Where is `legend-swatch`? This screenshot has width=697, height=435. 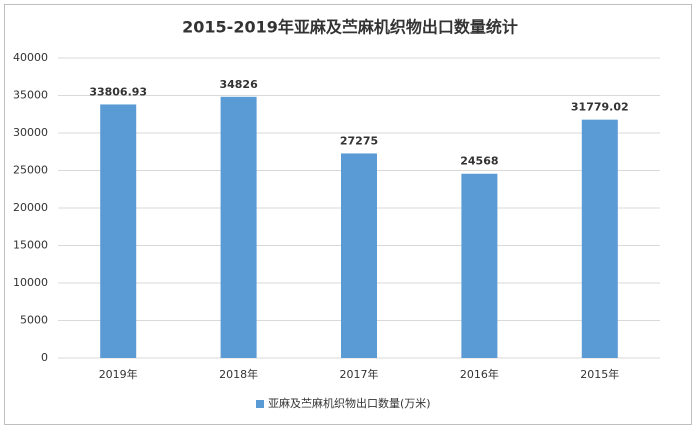 legend-swatch is located at coordinates (260, 404).